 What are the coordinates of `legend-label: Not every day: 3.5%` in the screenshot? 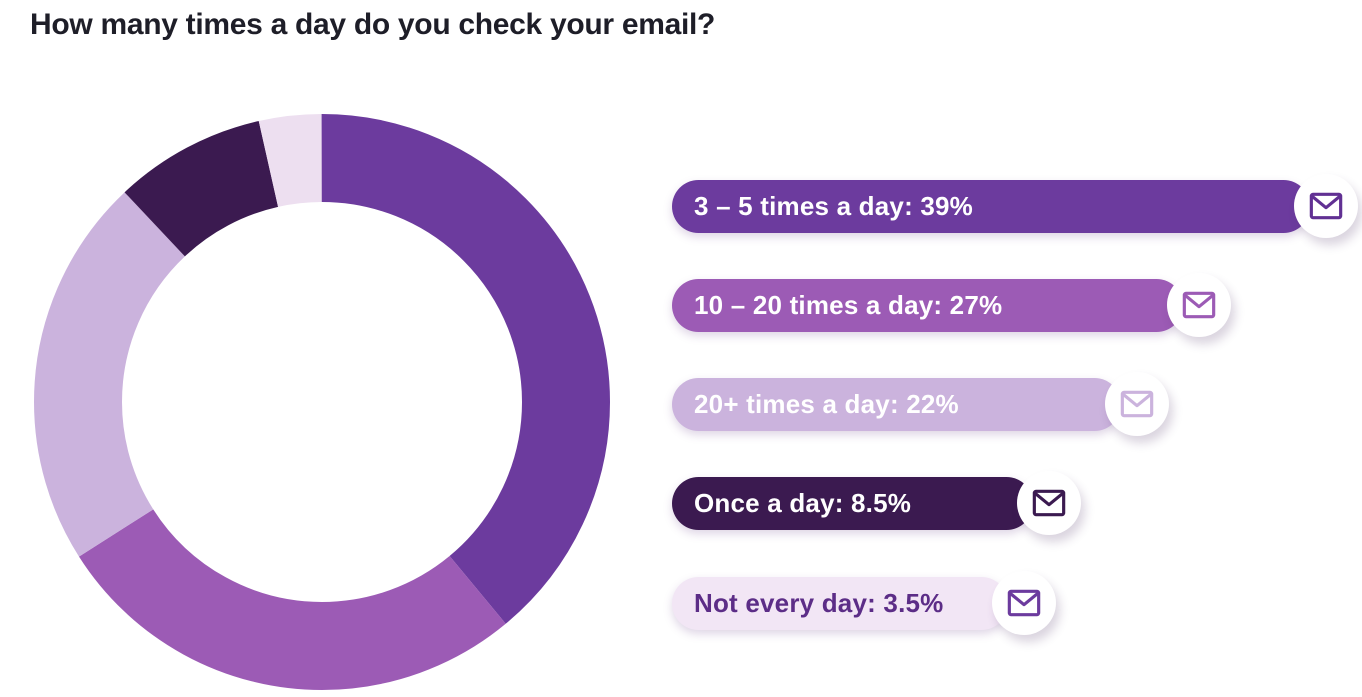 It's located at (819, 603).